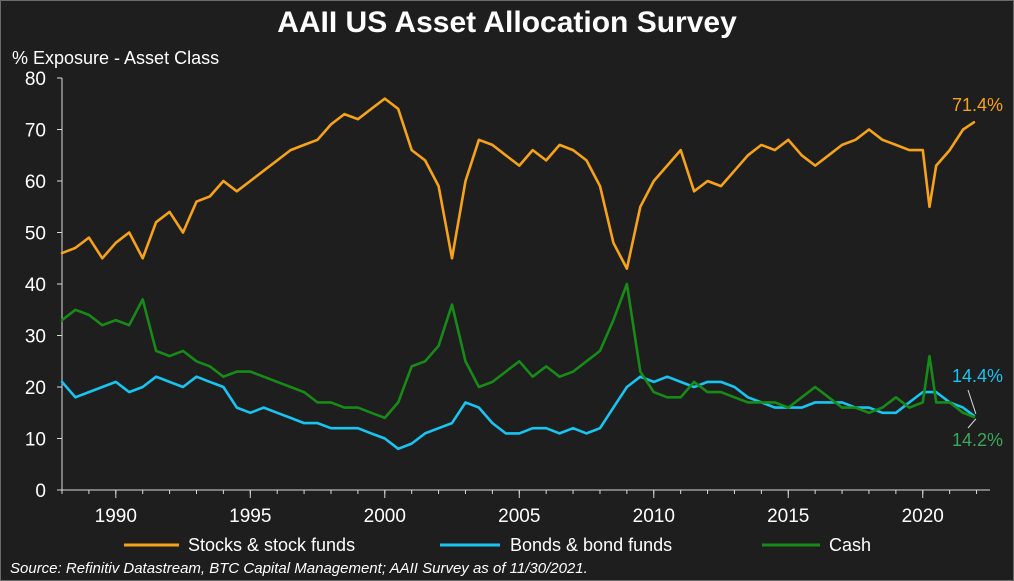  What do you see at coordinates (654, 516) in the screenshot?
I see `x-tick-label: 2010` at bounding box center [654, 516].